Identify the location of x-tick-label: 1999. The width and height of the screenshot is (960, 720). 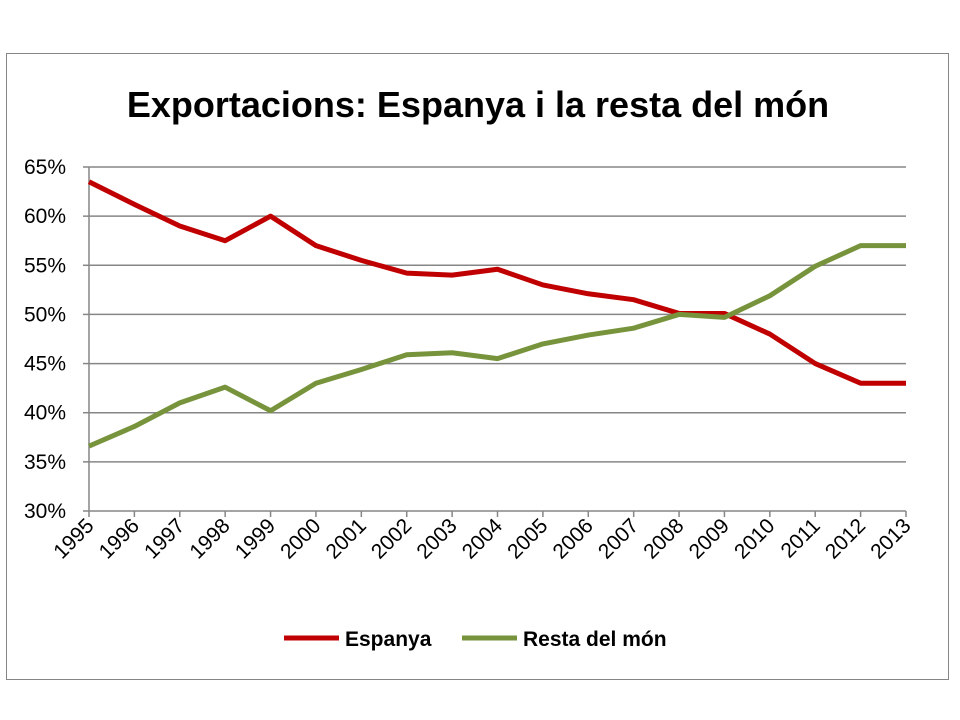
(255, 538).